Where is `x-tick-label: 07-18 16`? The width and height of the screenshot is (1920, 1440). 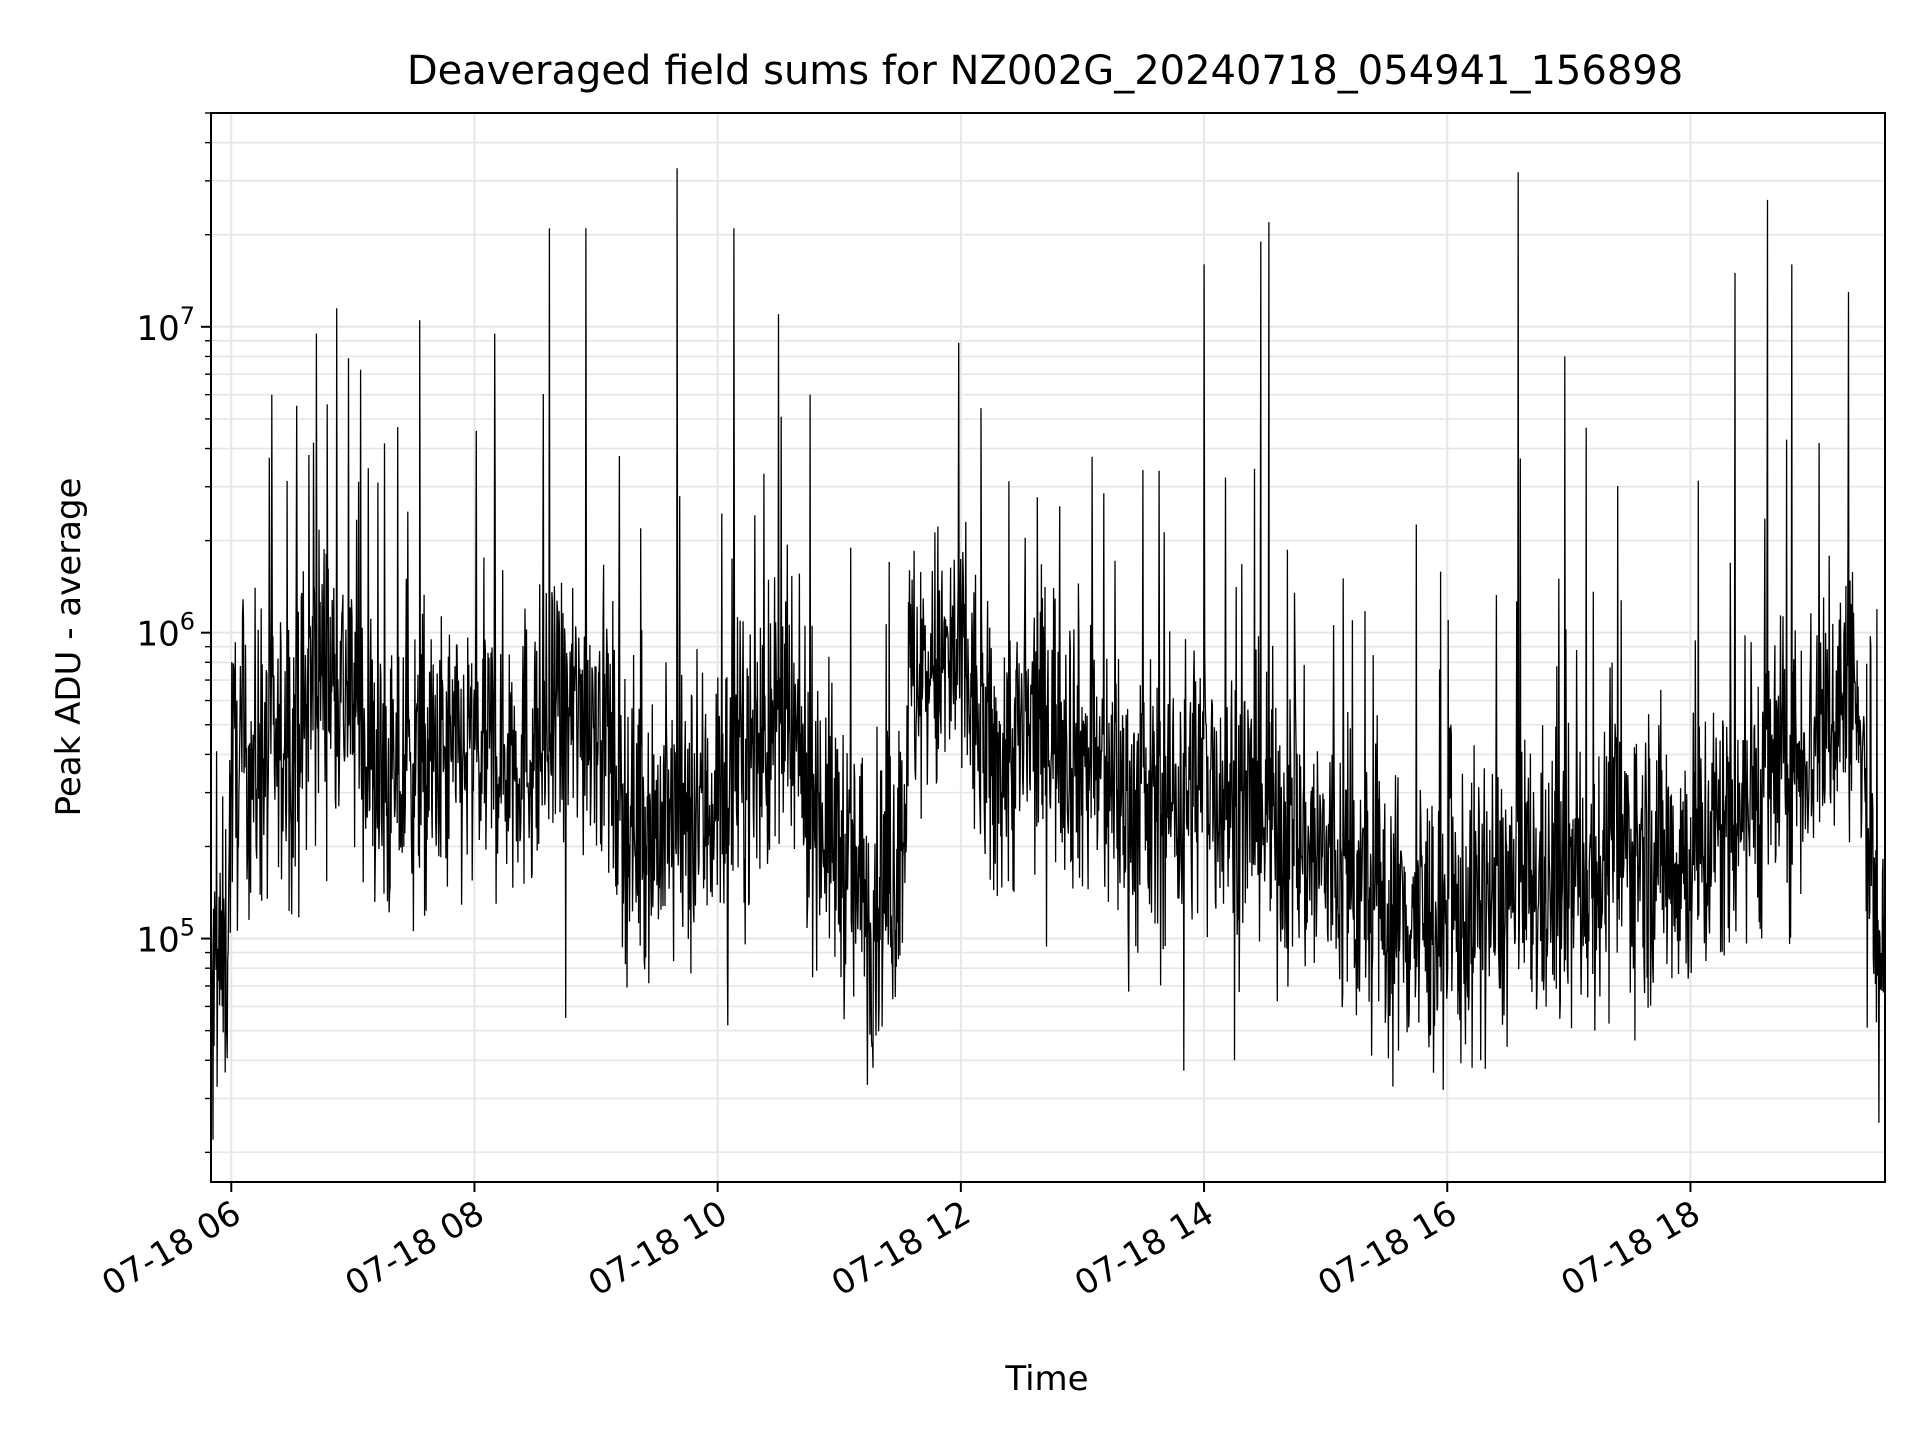
x-tick-label: 07-18 16 is located at coordinates (1387, 1248).